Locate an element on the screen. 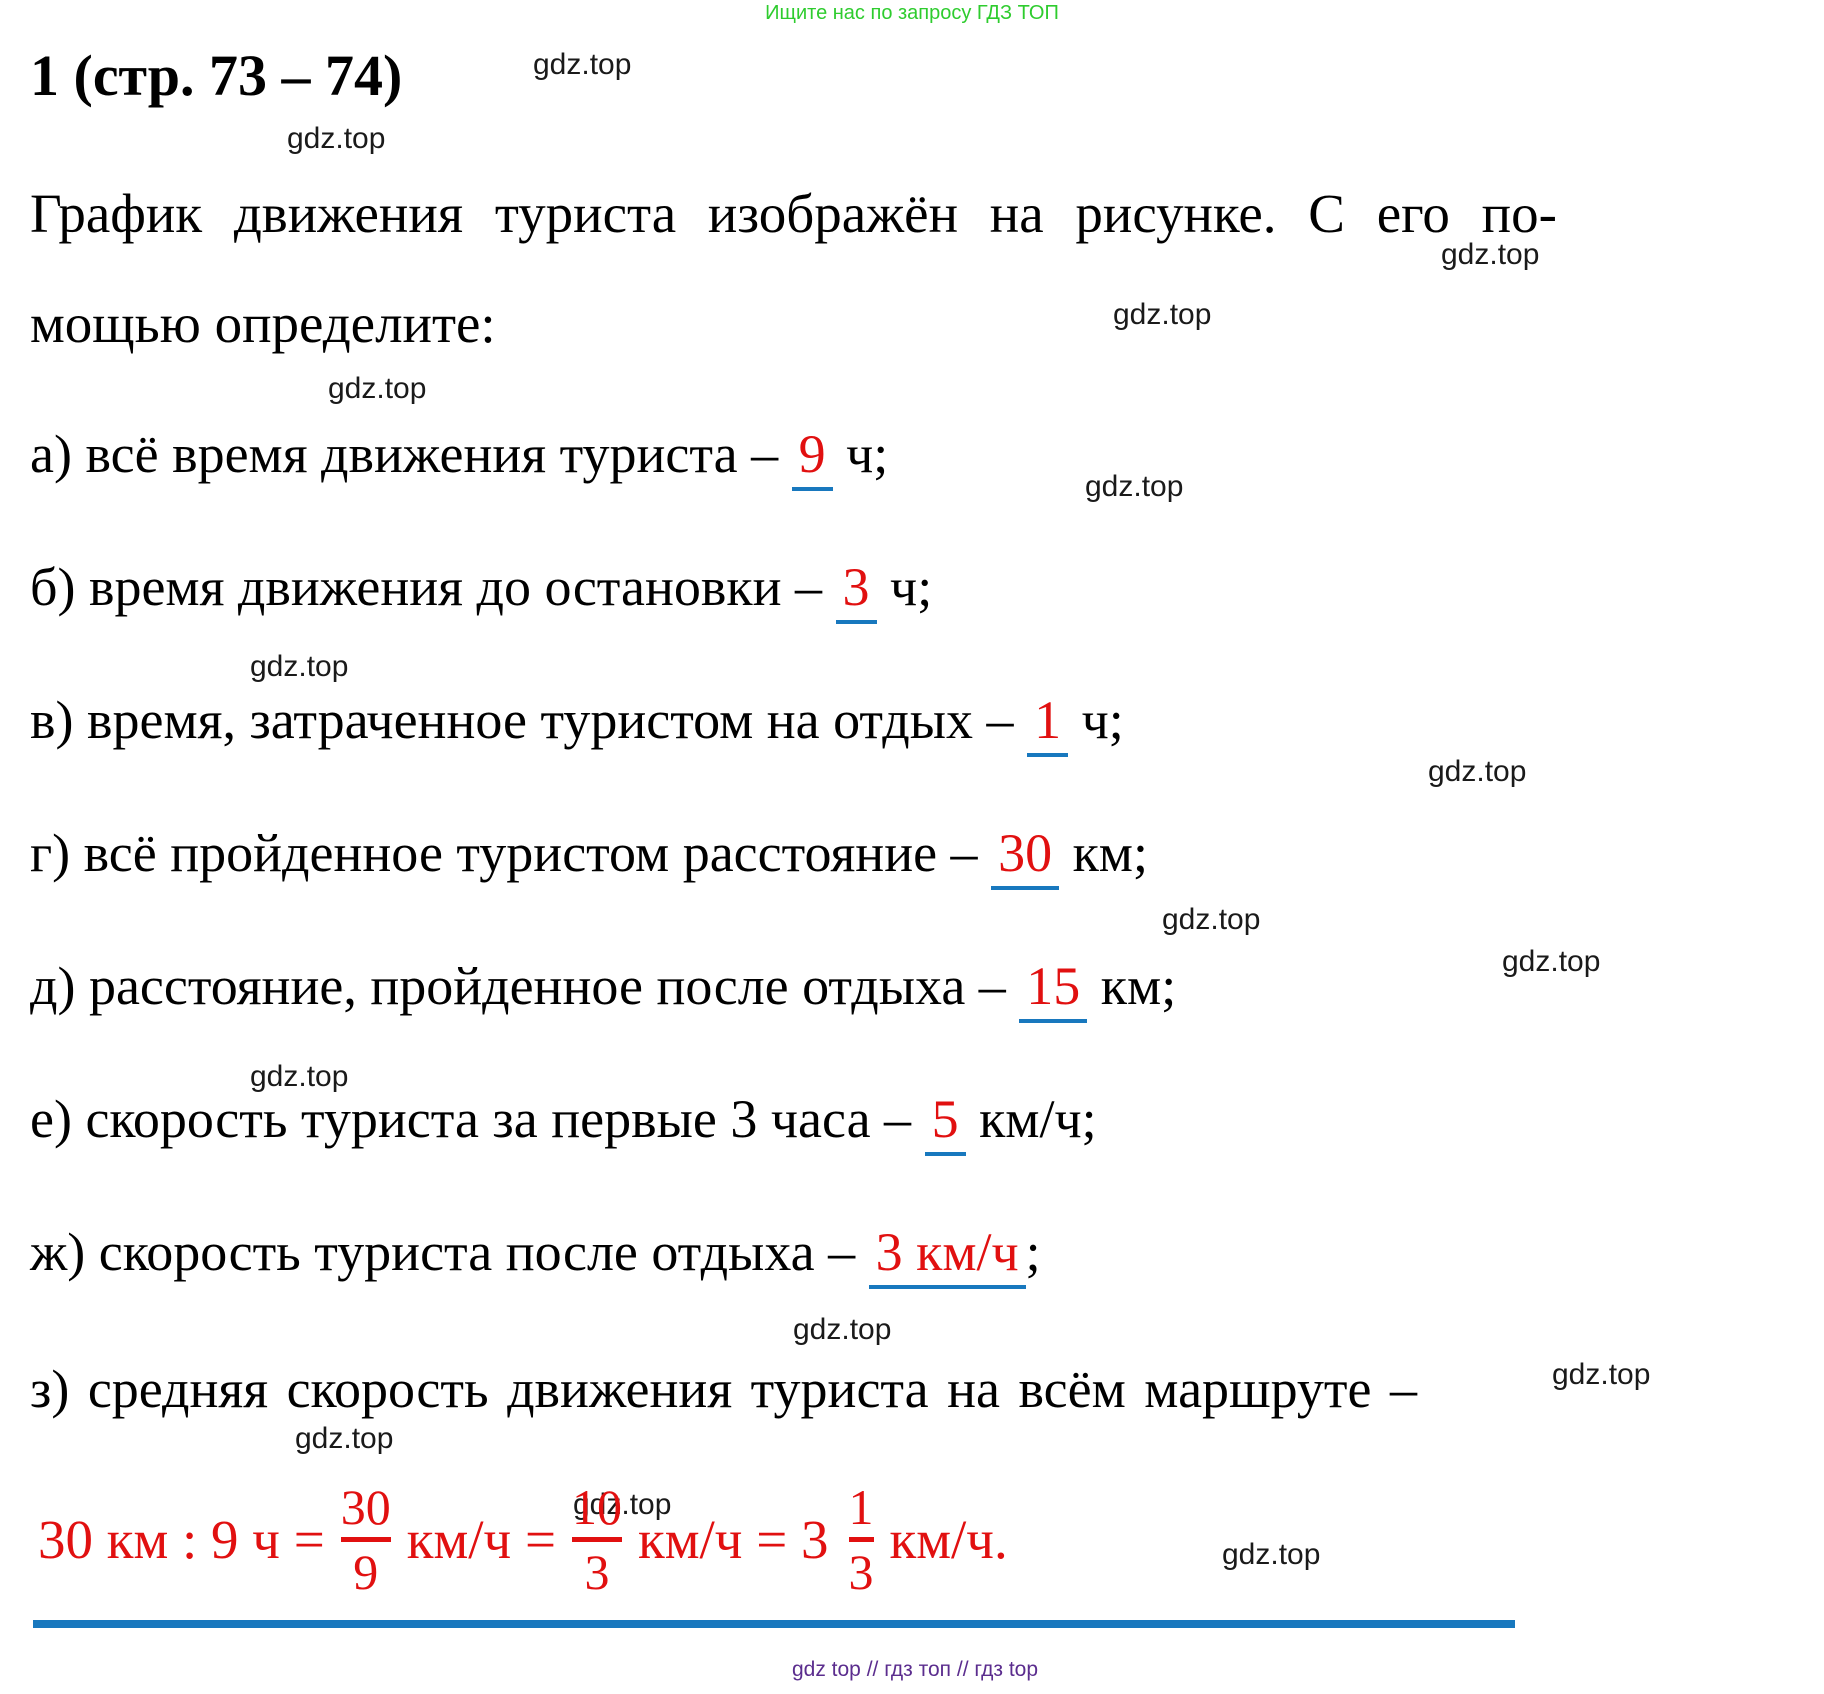  fraction-numerator: 30 is located at coordinates (365, 1507).